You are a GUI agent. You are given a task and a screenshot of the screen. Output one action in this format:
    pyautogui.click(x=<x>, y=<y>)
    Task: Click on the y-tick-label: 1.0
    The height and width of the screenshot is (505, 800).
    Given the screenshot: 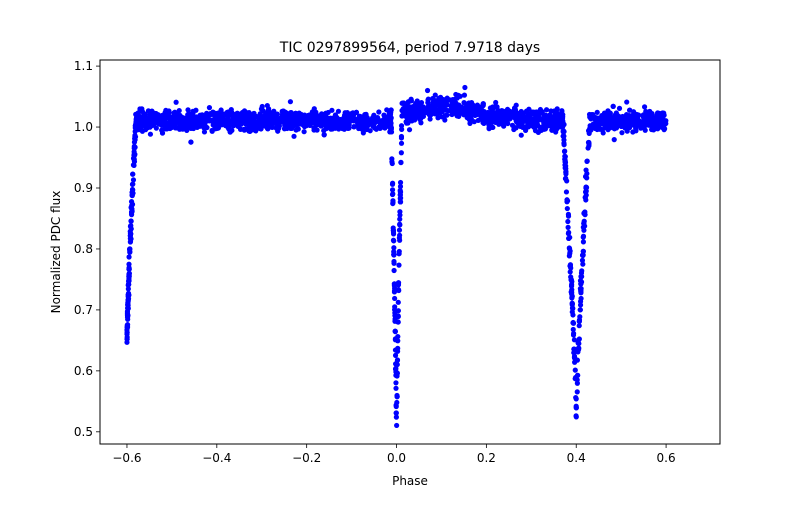 What is the action you would take?
    pyautogui.click(x=83, y=127)
    